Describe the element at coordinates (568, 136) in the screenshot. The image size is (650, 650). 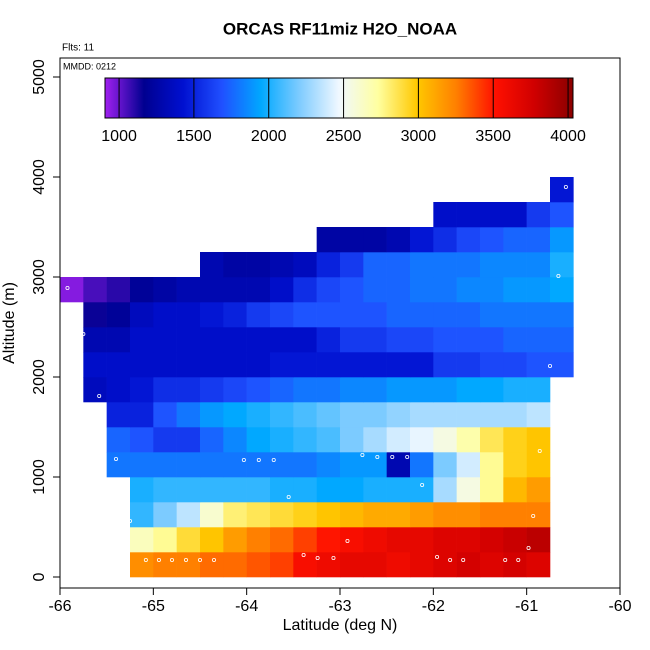
I see `colorbar-tick-label: 4000` at that location.